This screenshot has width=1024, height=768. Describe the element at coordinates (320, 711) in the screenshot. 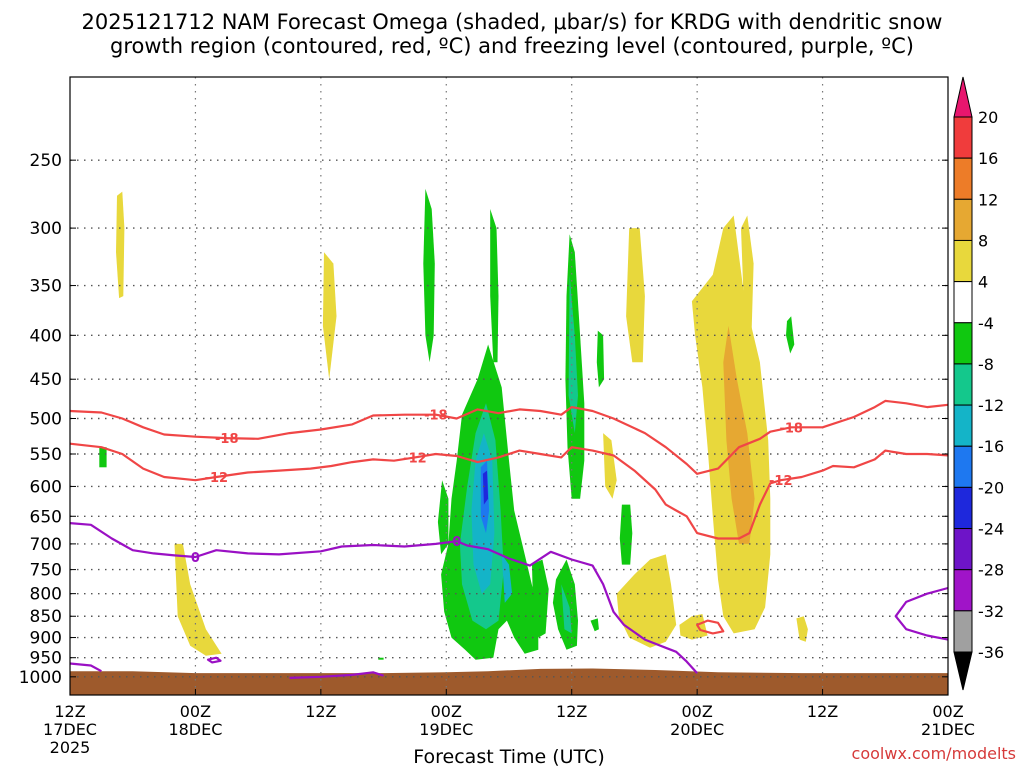

I see `x-tick-label-2-0: 12Z` at that location.